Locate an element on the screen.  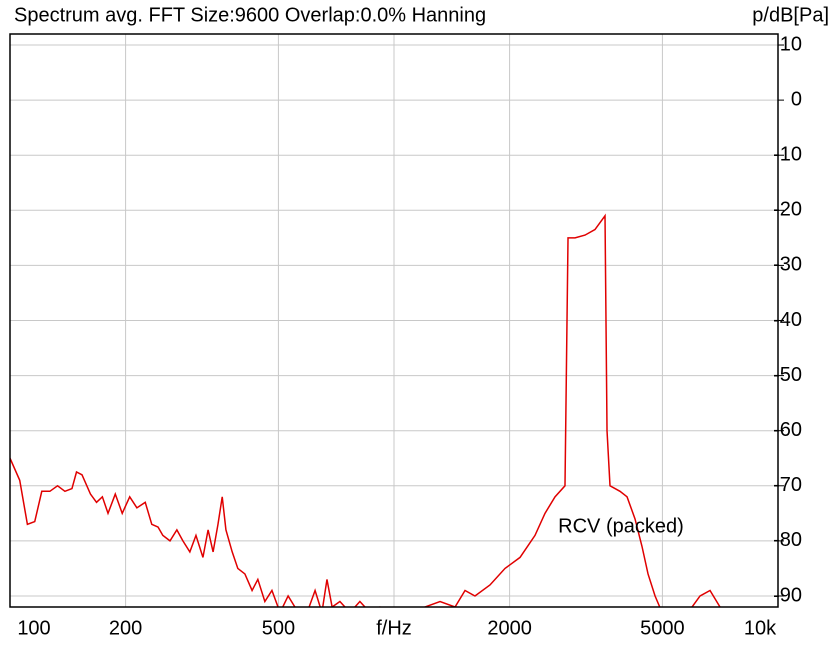
x-tick-label: 10k is located at coordinates (760, 628).